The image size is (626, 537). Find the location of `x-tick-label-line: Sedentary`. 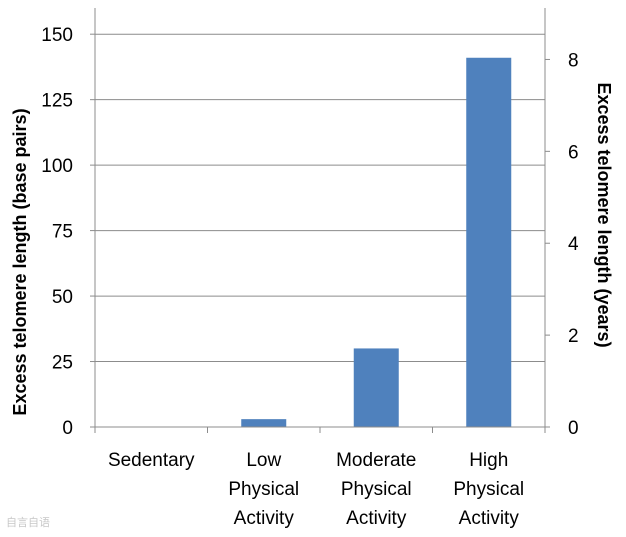

x-tick-label-line: Sedentary is located at coordinates (151, 460).